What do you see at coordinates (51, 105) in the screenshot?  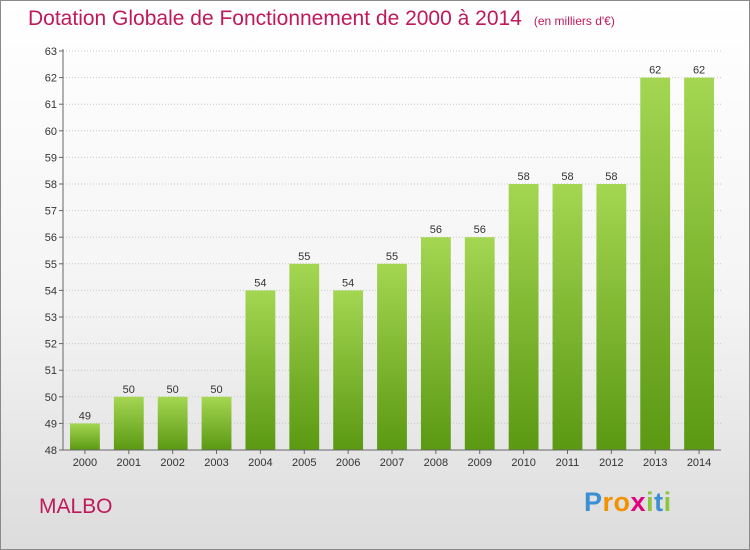 I see `y-tick-label: 61` at bounding box center [51, 105].